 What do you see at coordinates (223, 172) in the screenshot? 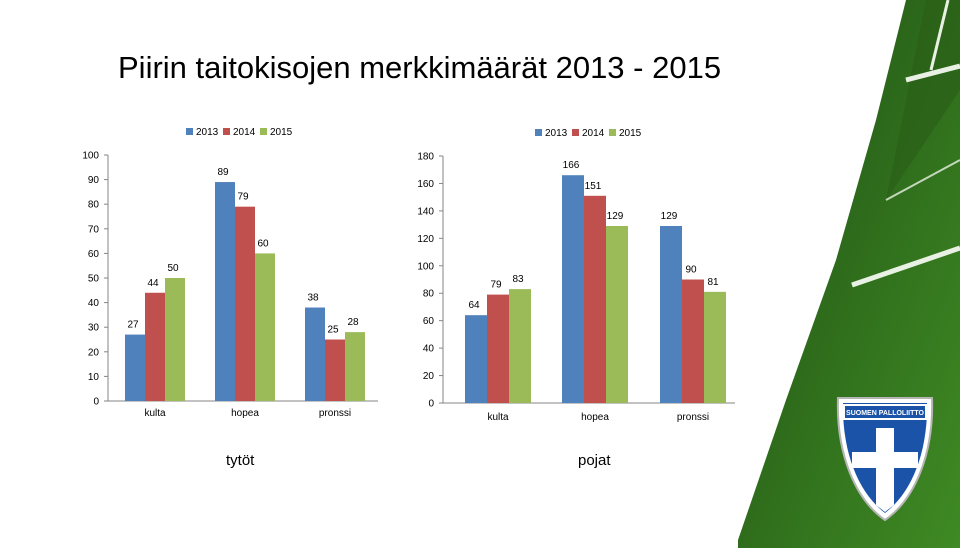
I see `data-label: 89` at bounding box center [223, 172].